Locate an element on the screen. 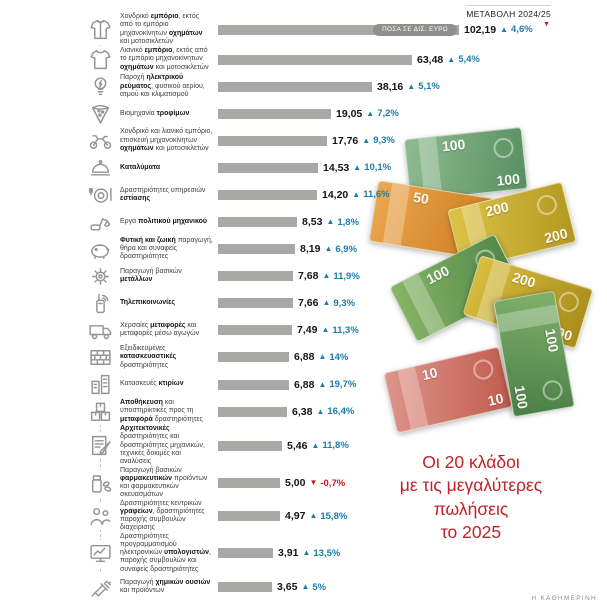 The height and width of the screenshot is (607, 607). row-change: 1,8% is located at coordinates (348, 222).